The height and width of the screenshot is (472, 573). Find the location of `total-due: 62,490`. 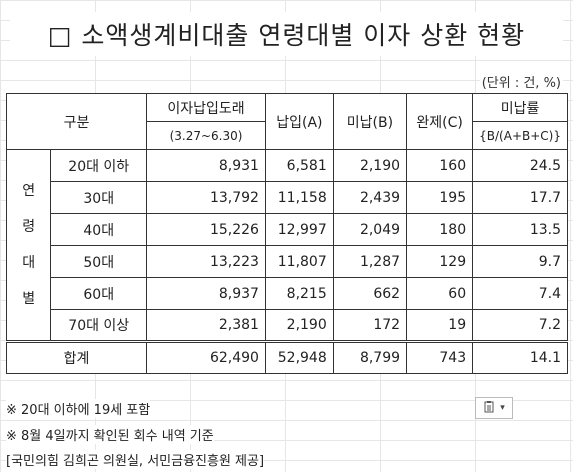

total-due: 62,490 is located at coordinates (206, 357).